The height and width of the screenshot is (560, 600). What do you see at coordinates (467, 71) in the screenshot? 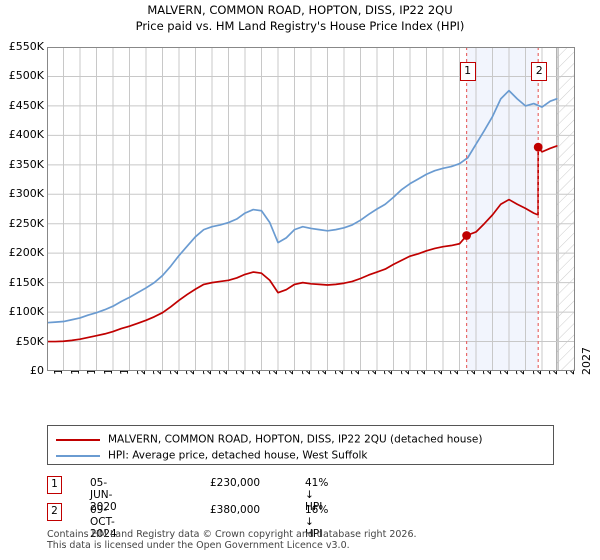
I see `marker-callout-1: 1` at bounding box center [467, 71].